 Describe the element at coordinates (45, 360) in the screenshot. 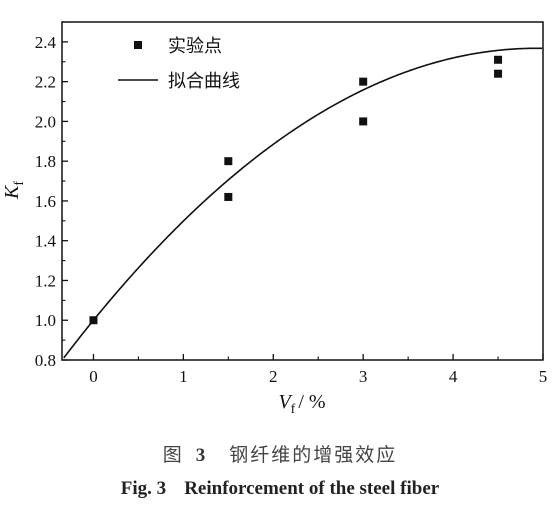

I see `y-tick-label: 0.8` at that location.